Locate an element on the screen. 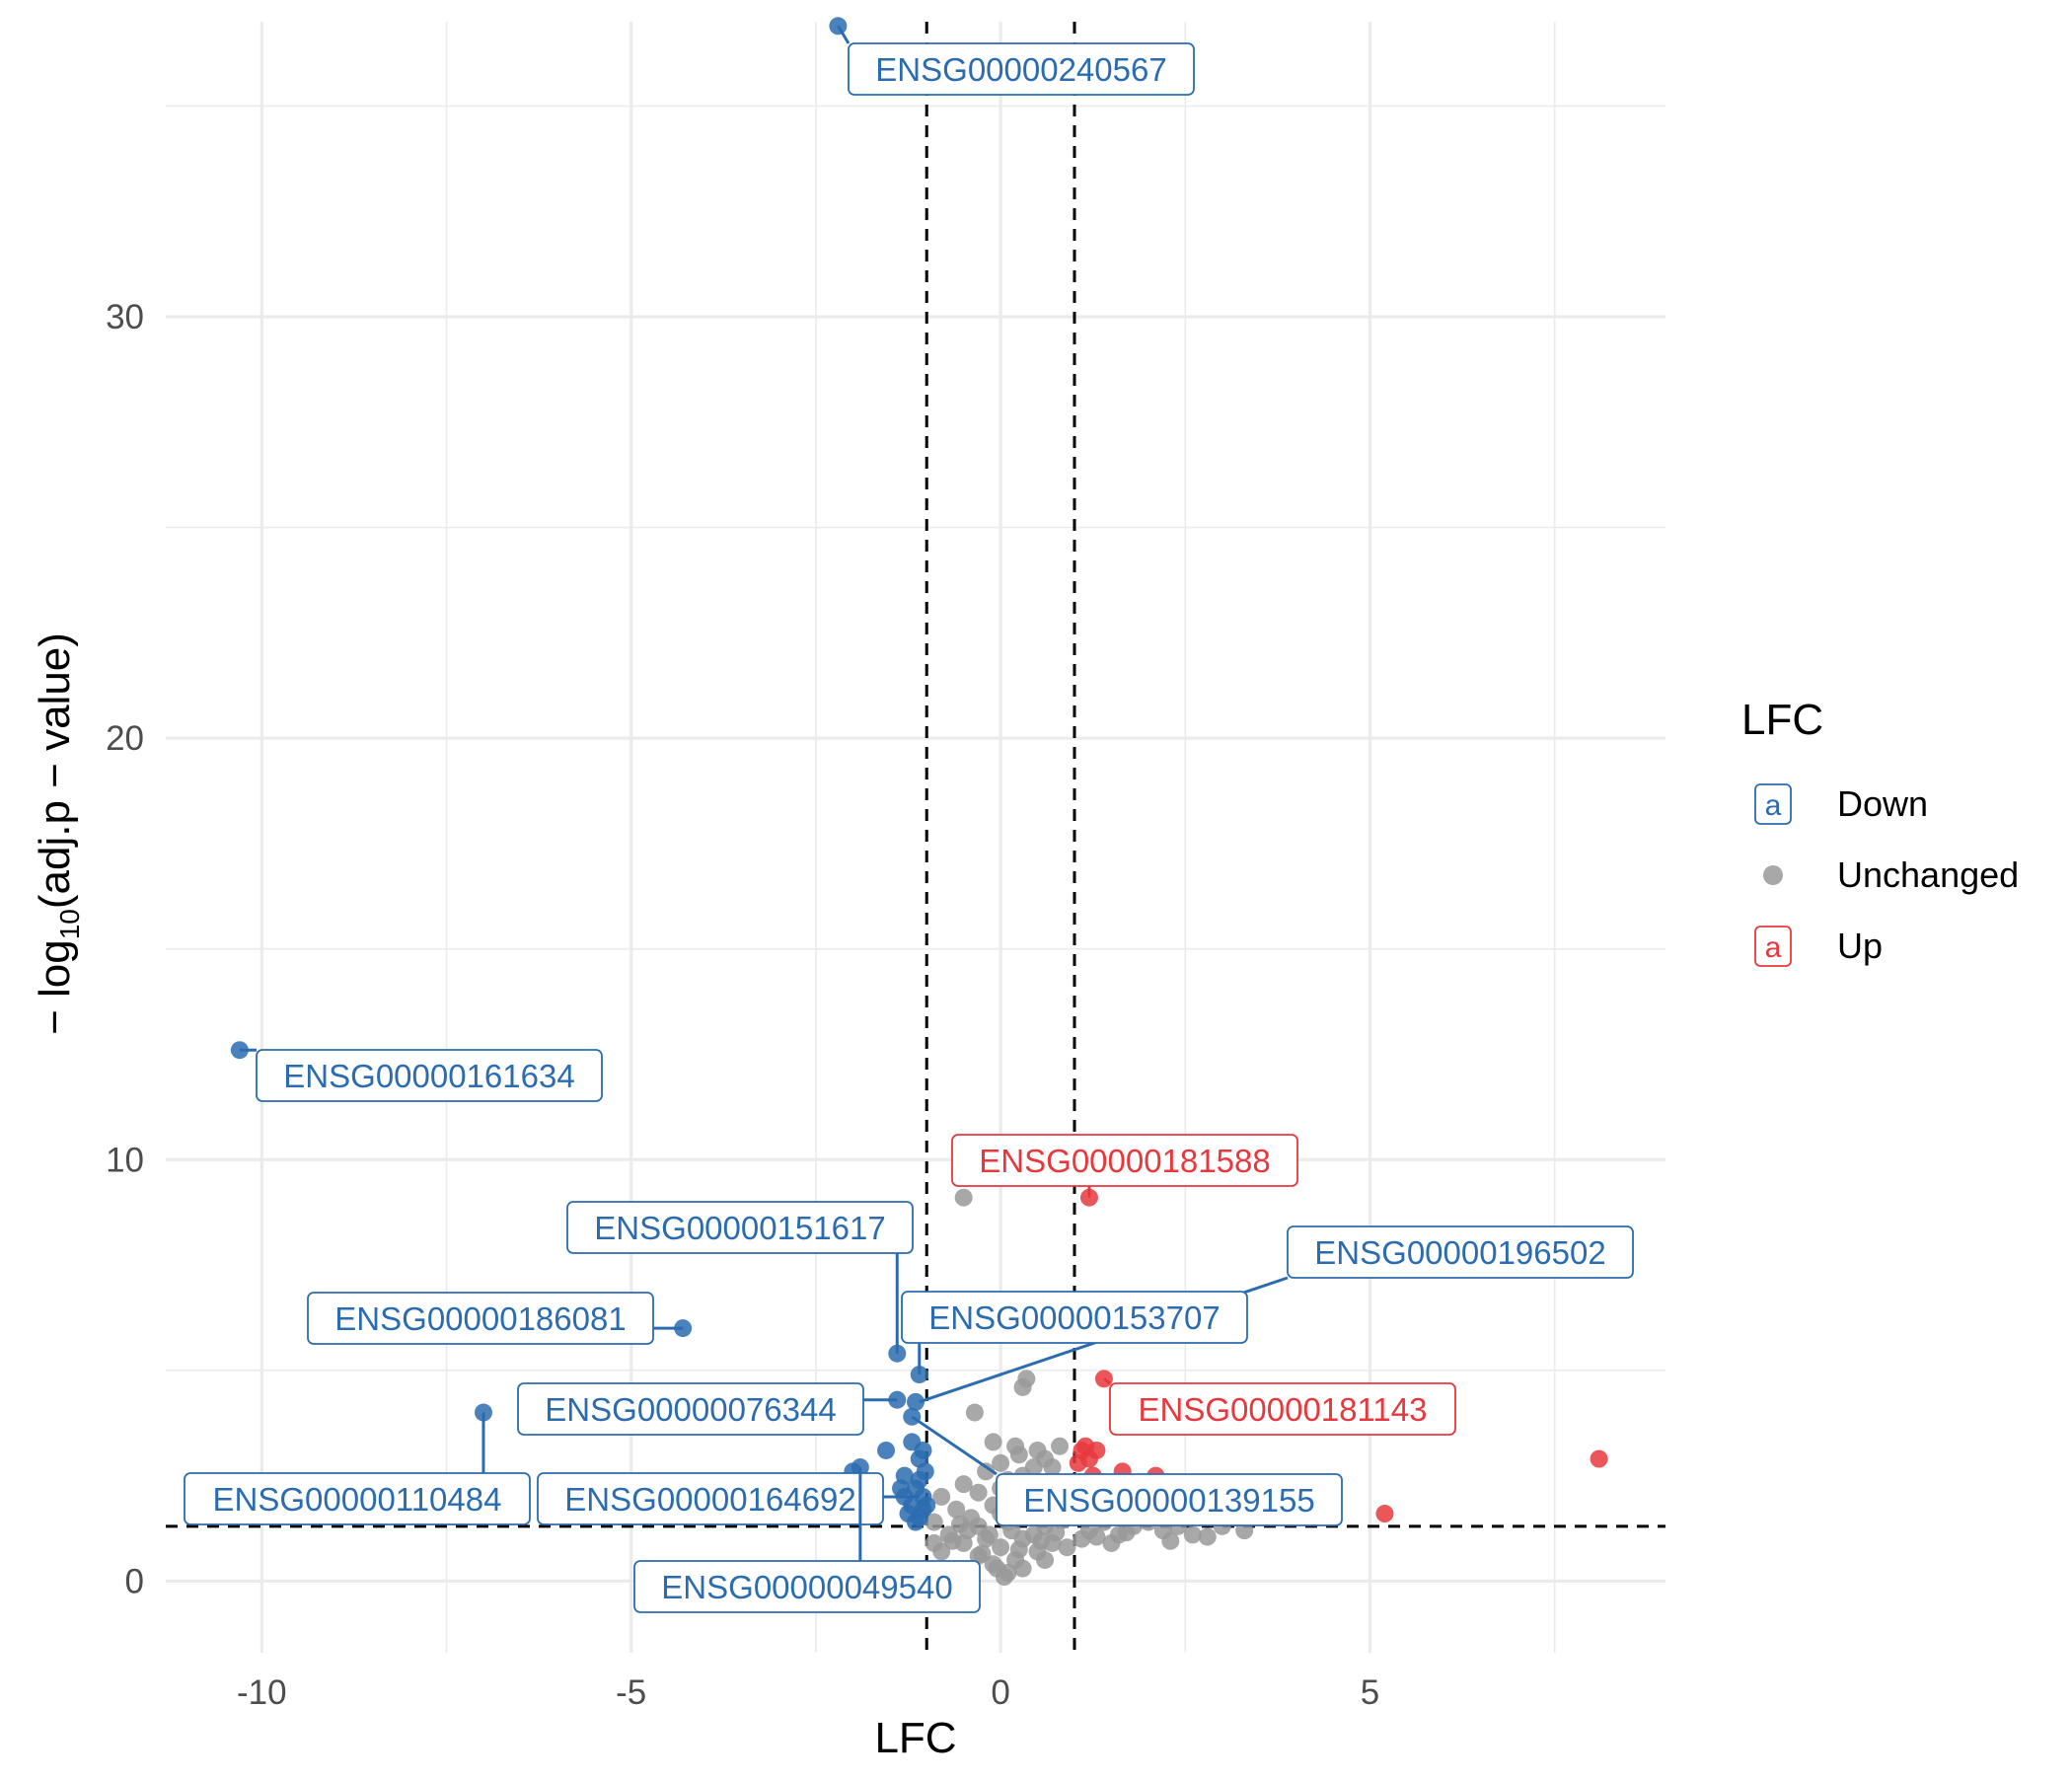 Image resolution: width=2072 pixels, height=1781 pixels. y-axis-title-post: (adj.p − value) is located at coordinates (55, 770).